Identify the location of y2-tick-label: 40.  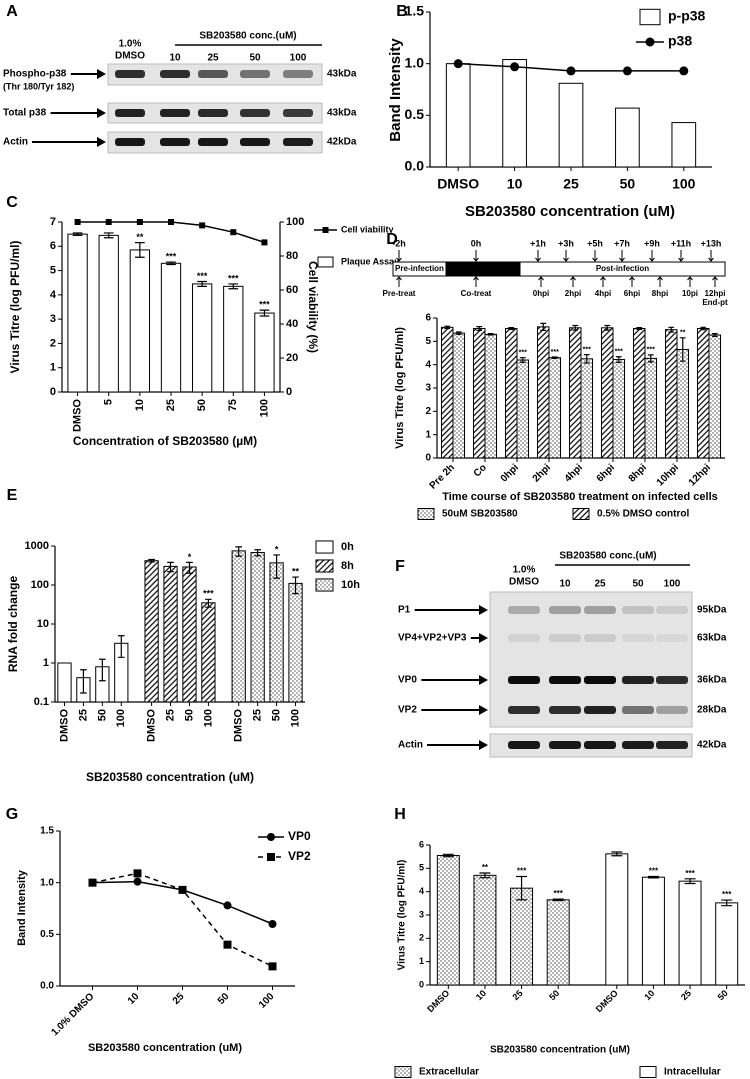
(292, 324).